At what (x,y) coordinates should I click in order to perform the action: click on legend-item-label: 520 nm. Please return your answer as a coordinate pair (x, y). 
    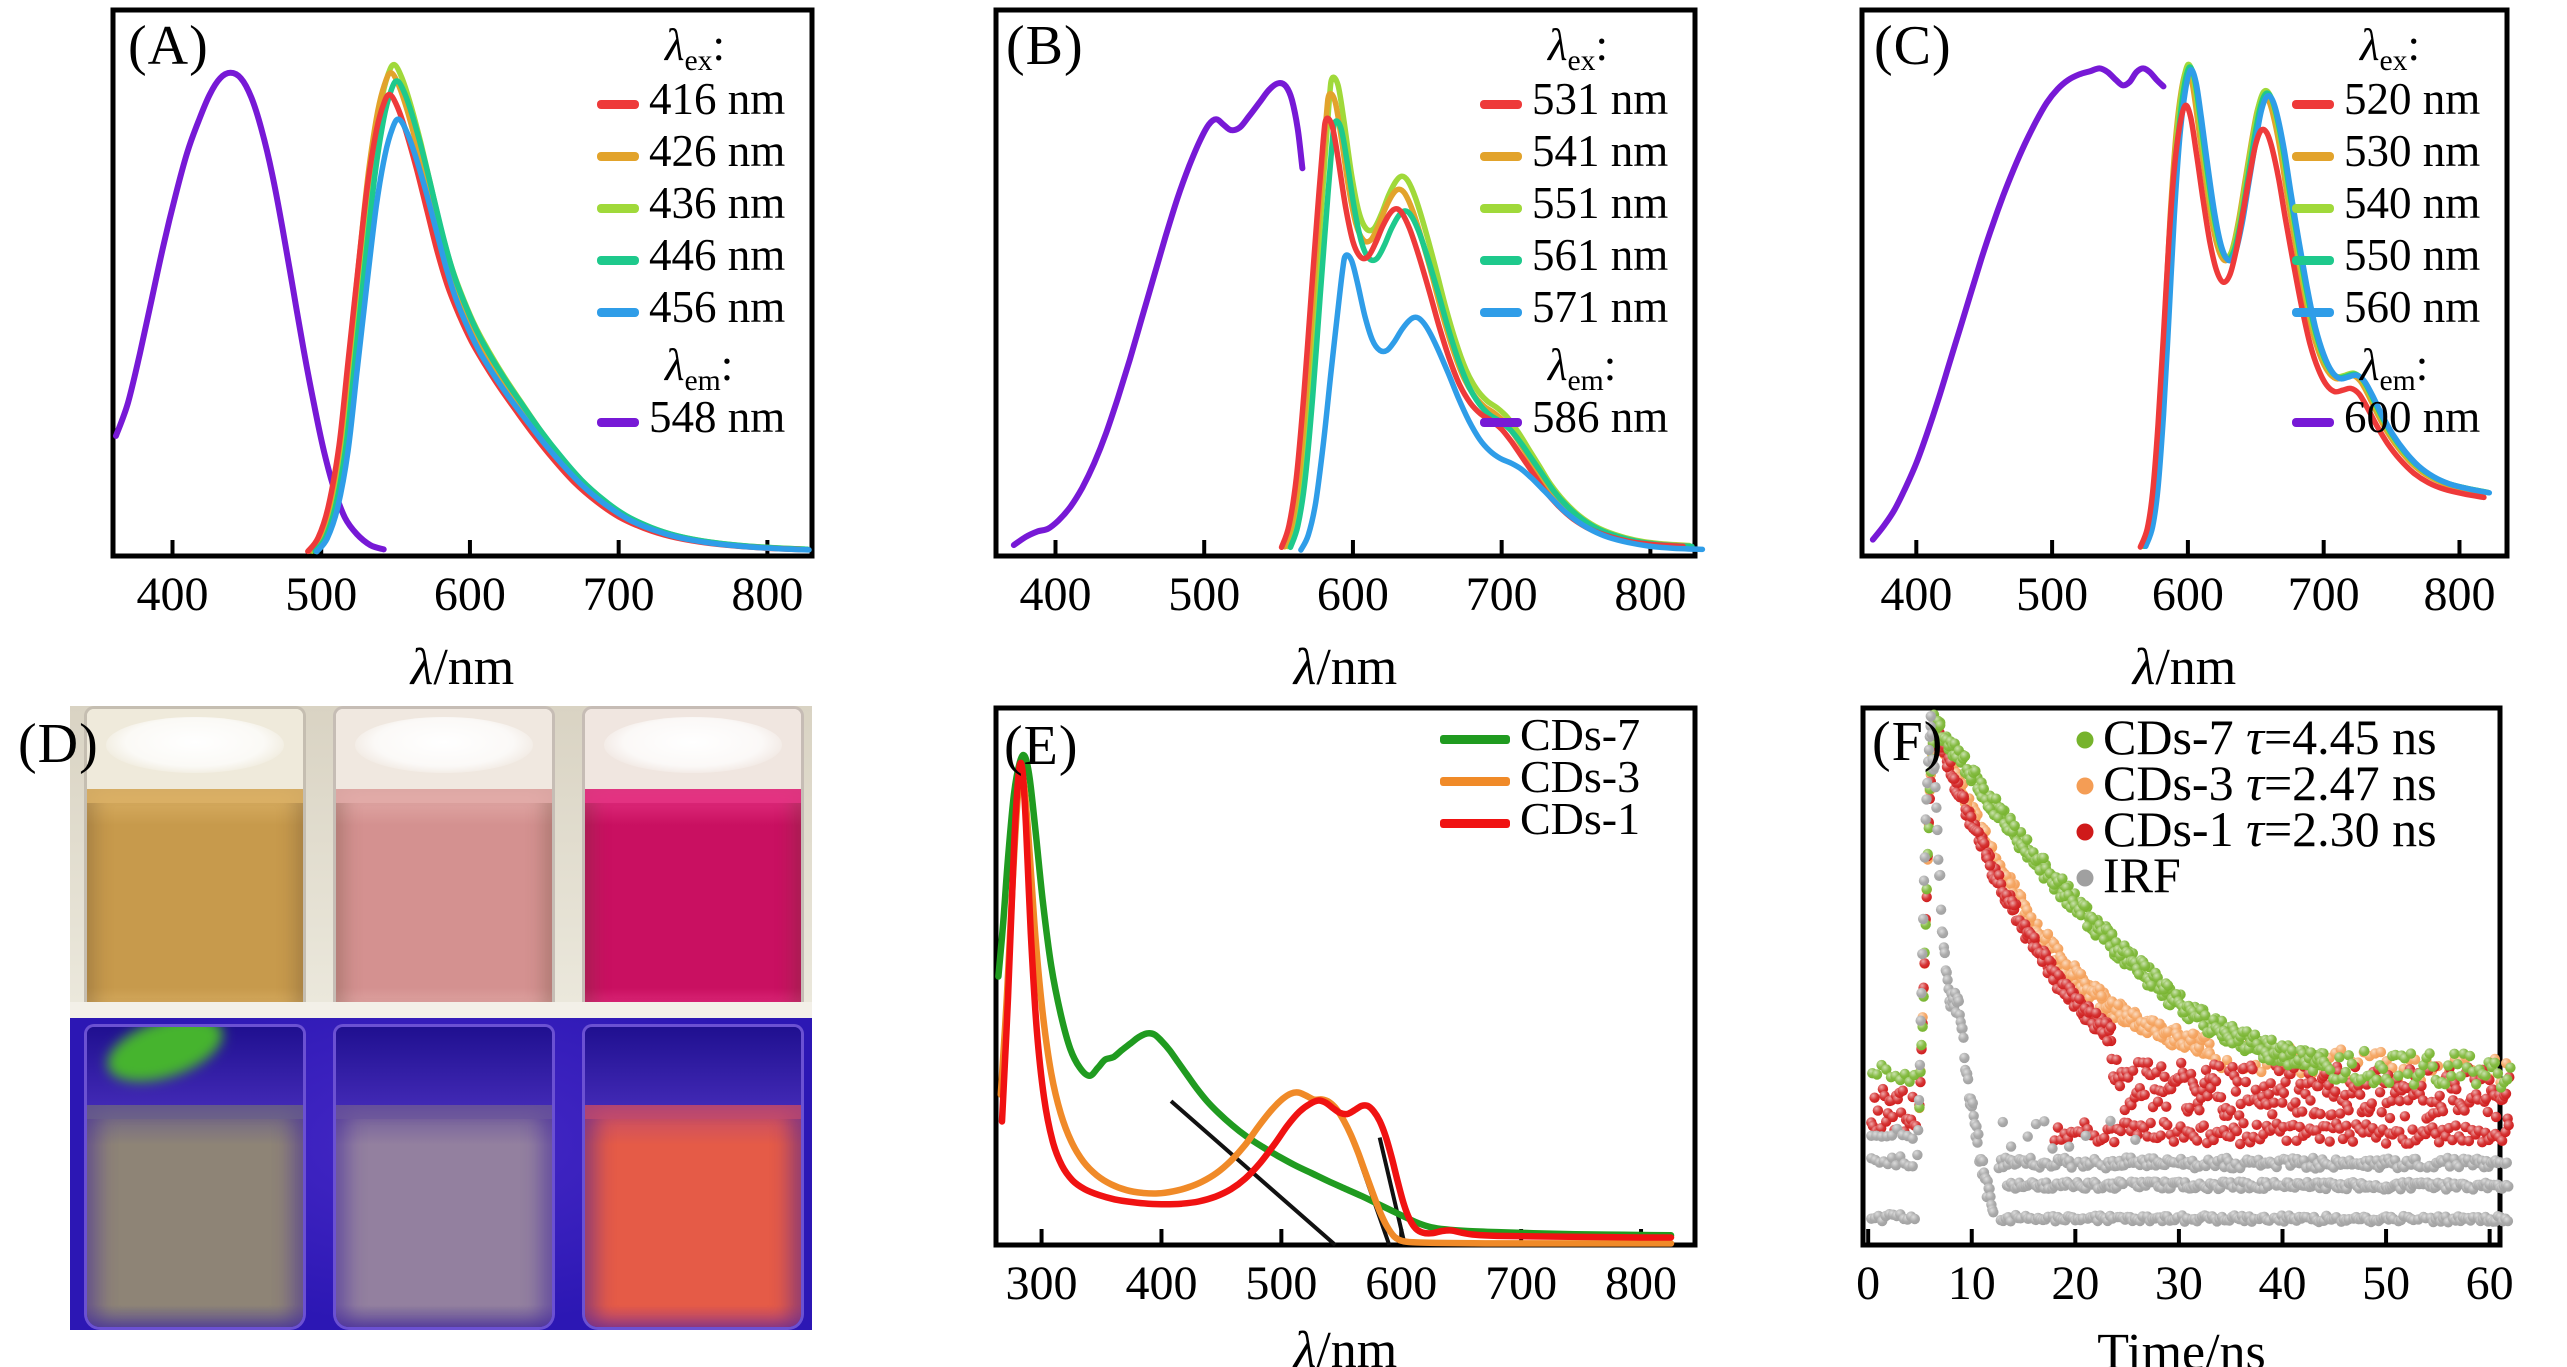
    Looking at the image, I should click on (2412, 99).